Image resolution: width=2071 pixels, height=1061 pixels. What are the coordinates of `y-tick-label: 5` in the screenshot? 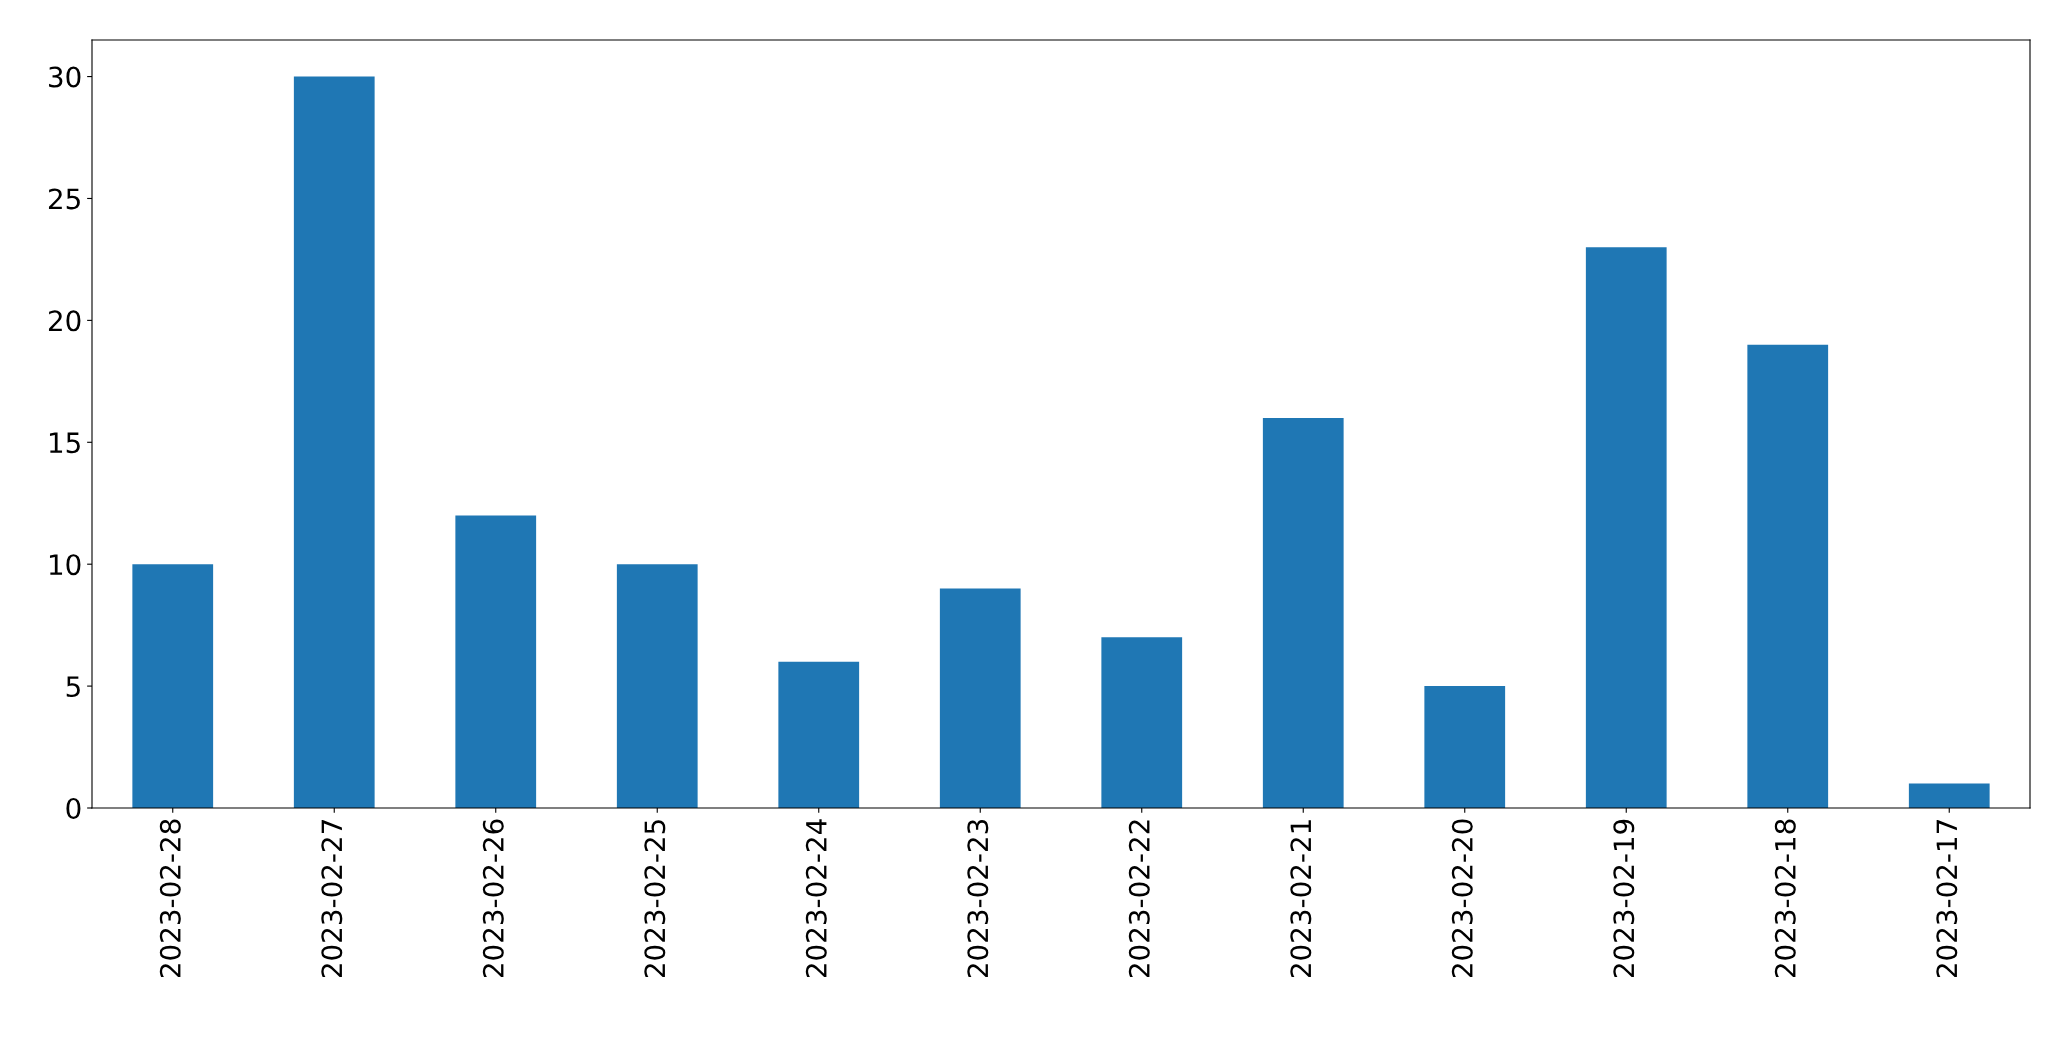 It's located at (73, 687).